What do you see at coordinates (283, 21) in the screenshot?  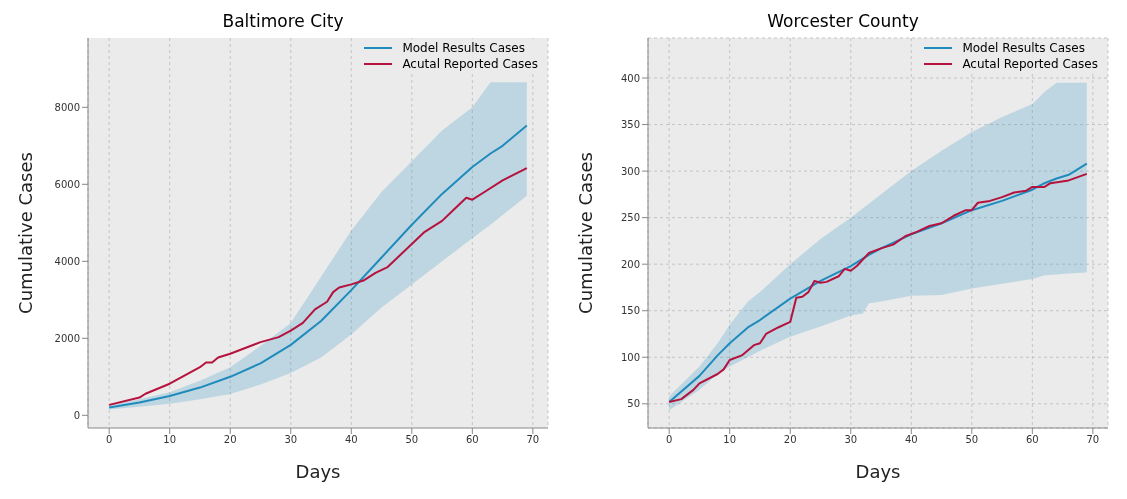 I see `chart-title: Baltimore City` at bounding box center [283, 21].